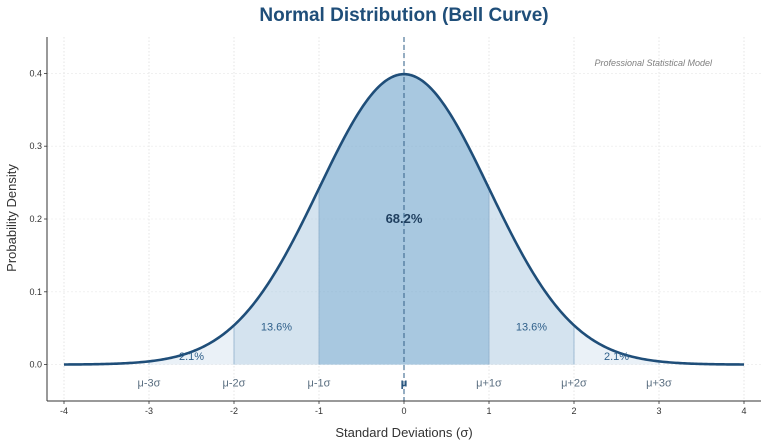 Image resolution: width=768 pixels, height=445 pixels. Describe the element at coordinates (574, 384) in the screenshot. I see `sigma-label: μ+2σ` at that location.